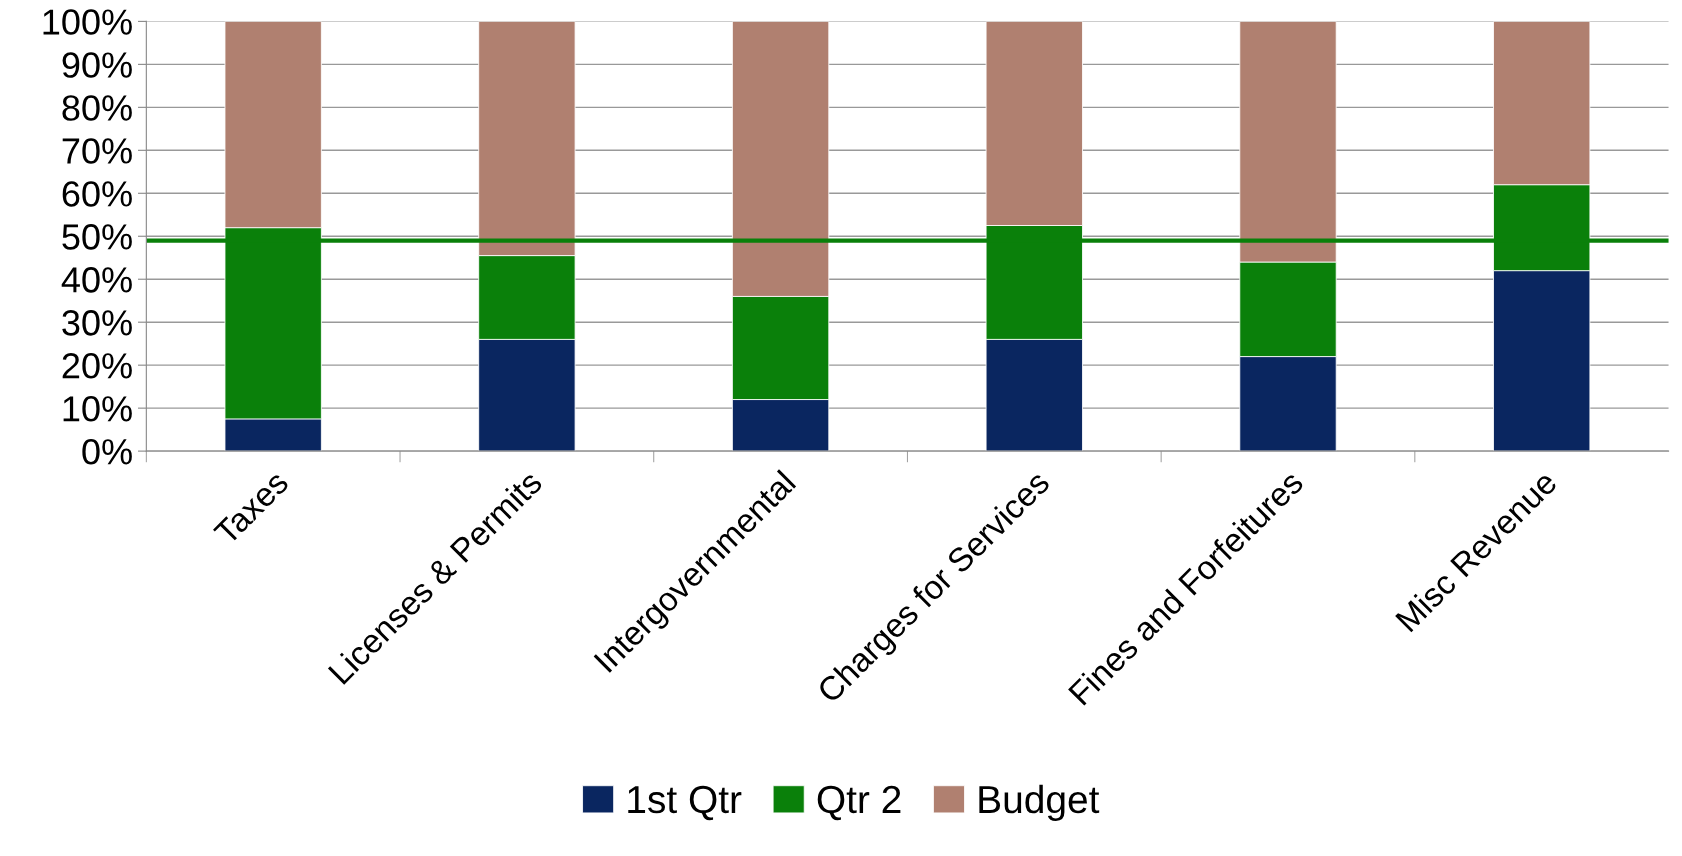  What do you see at coordinates (107, 451) in the screenshot?
I see `y-tick-label: 0%` at bounding box center [107, 451].